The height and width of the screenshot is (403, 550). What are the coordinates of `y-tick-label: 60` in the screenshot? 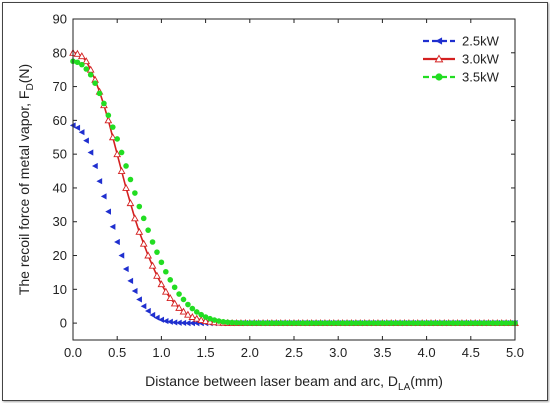 It's located at (60, 120).